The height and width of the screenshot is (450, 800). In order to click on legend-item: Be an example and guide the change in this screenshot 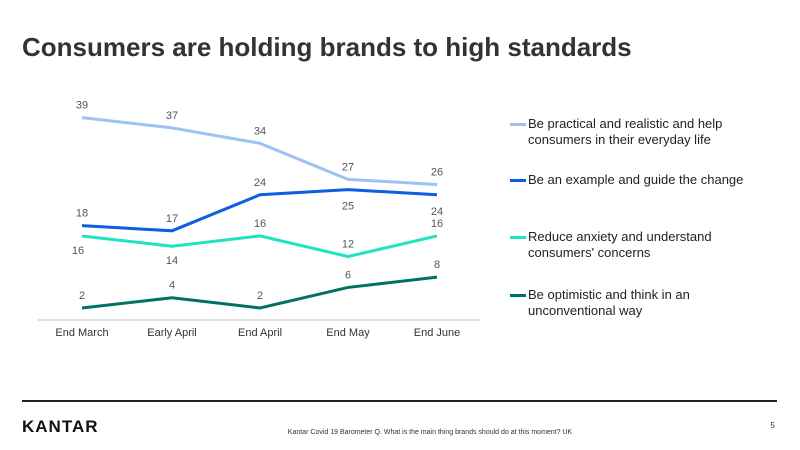, I will do `click(635, 180)`.